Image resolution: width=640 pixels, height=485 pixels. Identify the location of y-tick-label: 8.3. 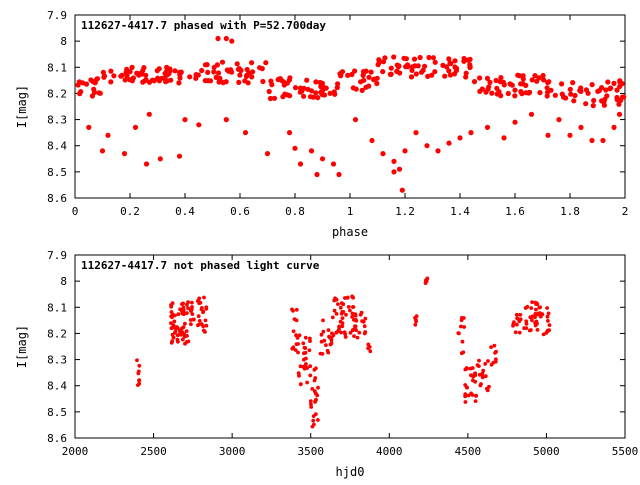
(57, 120).